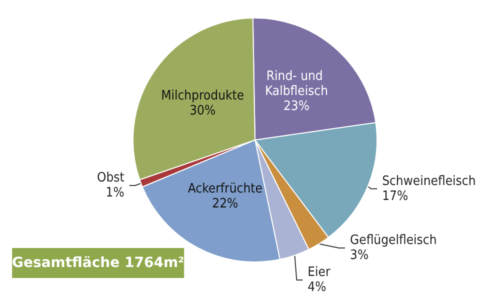  What do you see at coordinates (395, 196) in the screenshot?
I see `data-label: 17%` at bounding box center [395, 196].